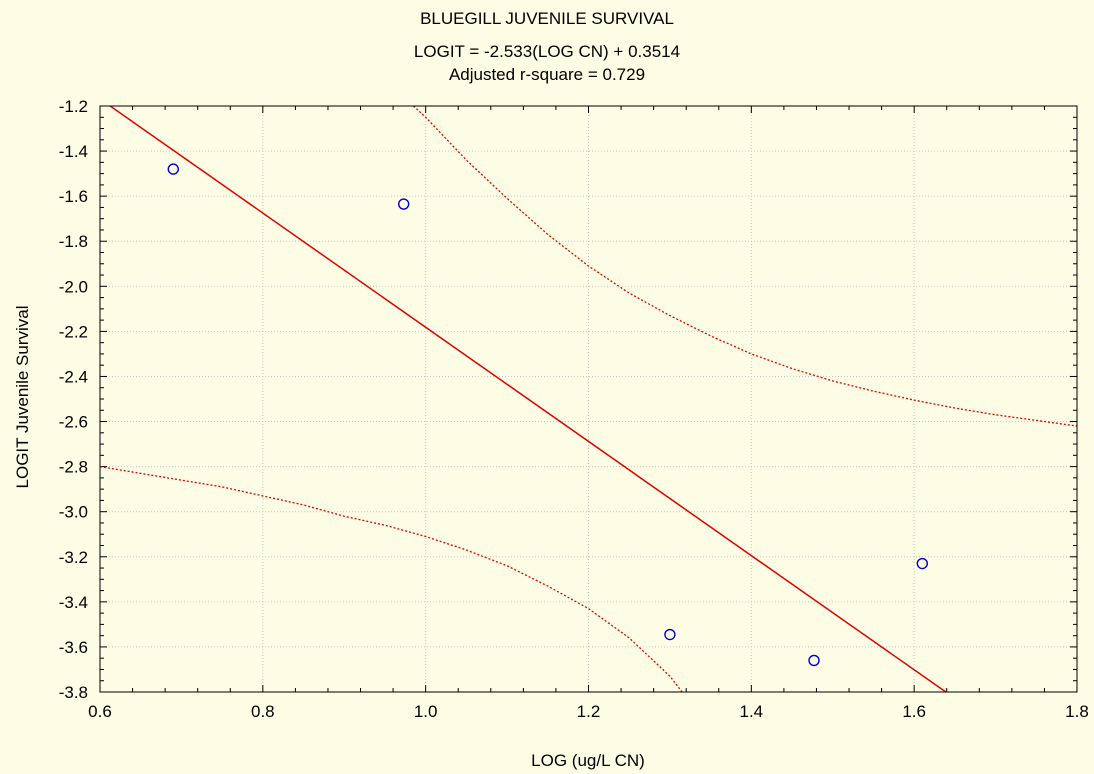 This screenshot has height=774, width=1094. What do you see at coordinates (22, 397) in the screenshot?
I see `y-axis-label: LOGIT Juvenile Survival` at bounding box center [22, 397].